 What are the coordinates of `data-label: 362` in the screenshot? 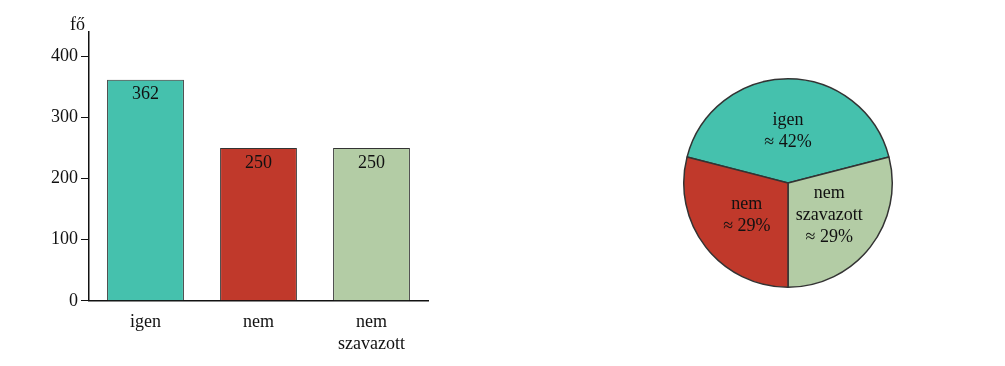 It's located at (145, 93).